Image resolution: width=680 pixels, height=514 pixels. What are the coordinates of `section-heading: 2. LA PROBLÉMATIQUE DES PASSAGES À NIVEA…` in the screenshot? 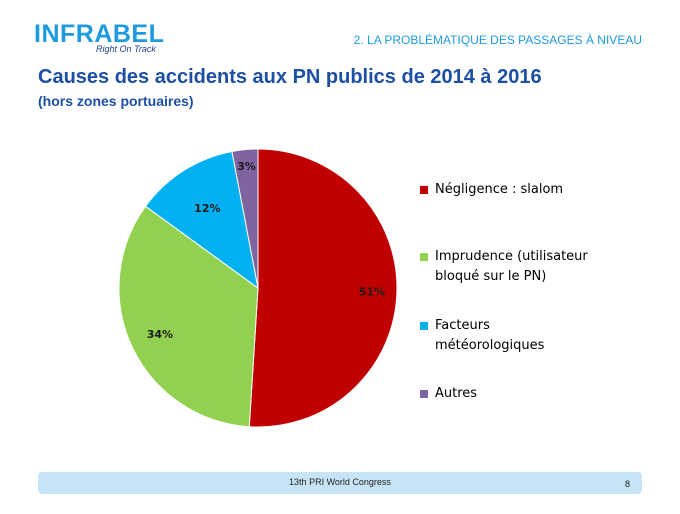 It's located at (497, 40).